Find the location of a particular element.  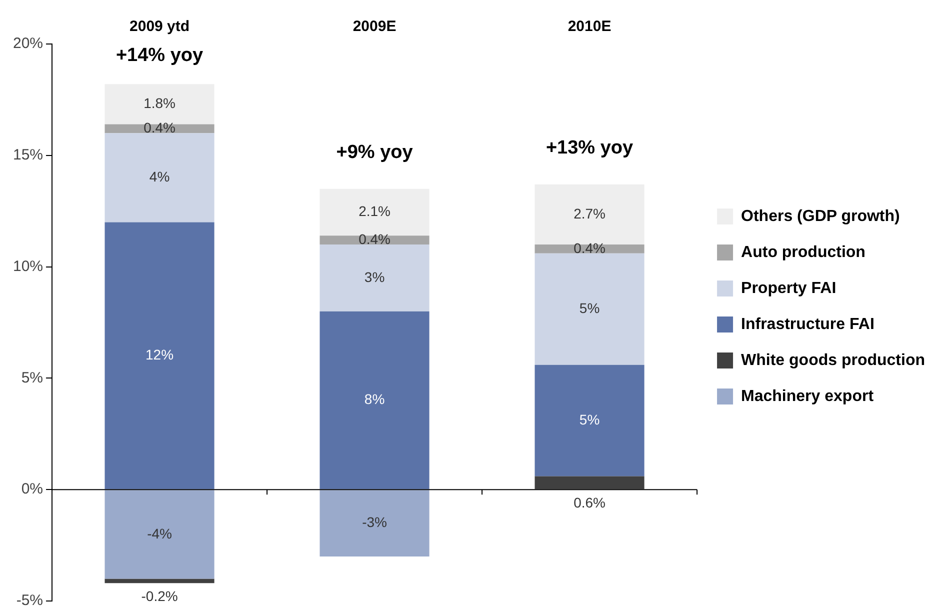

data-label: -3% is located at coordinates (374, 522).